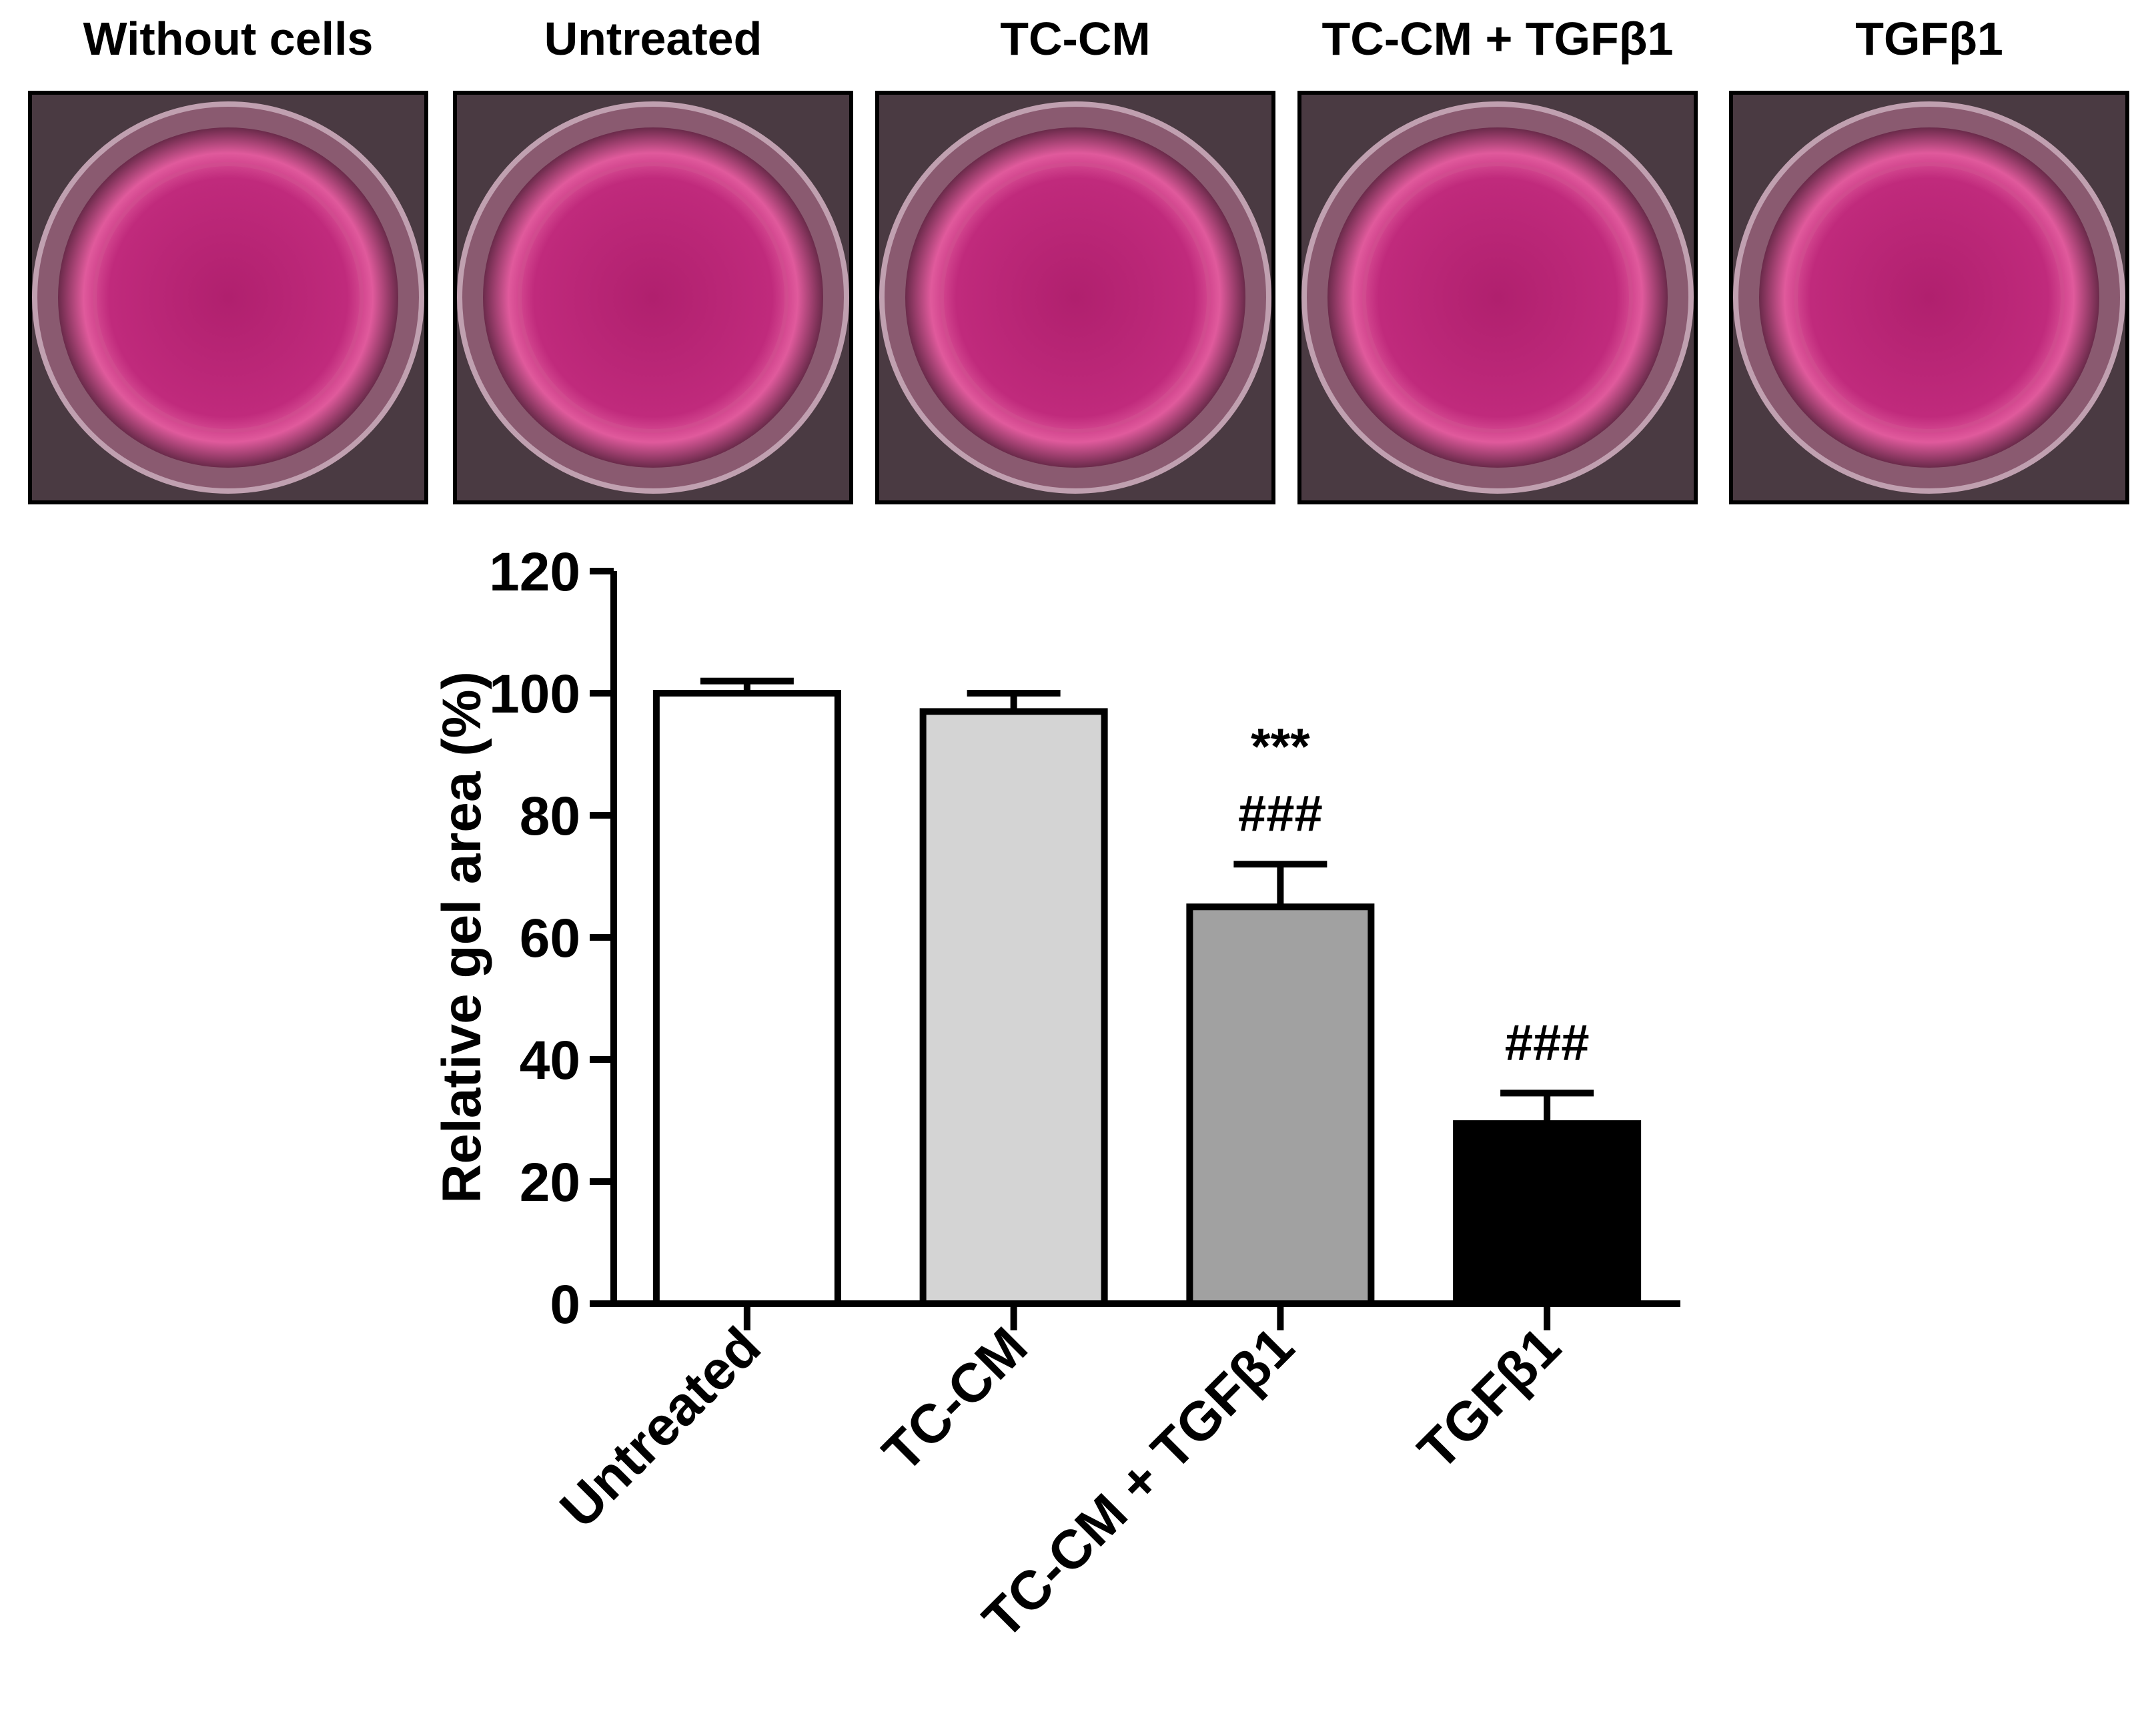 This screenshot has width=2156, height=1722. I want to click on panel-title: TGFβ1, so click(1929, 39).